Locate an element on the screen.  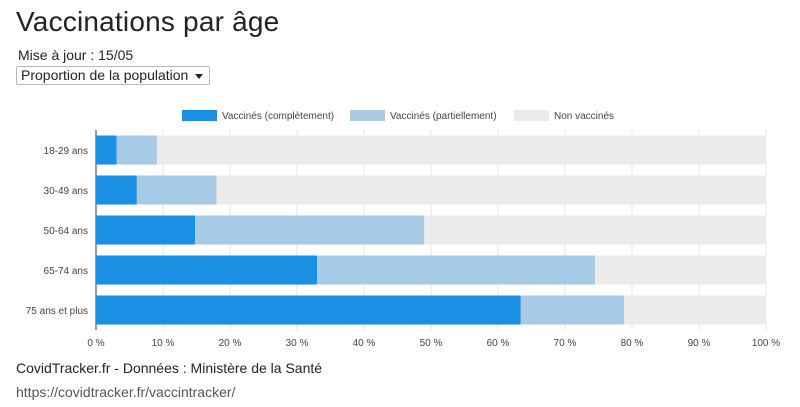
legend-label-2: Vaccinés (partiellement) is located at coordinates (443, 116).